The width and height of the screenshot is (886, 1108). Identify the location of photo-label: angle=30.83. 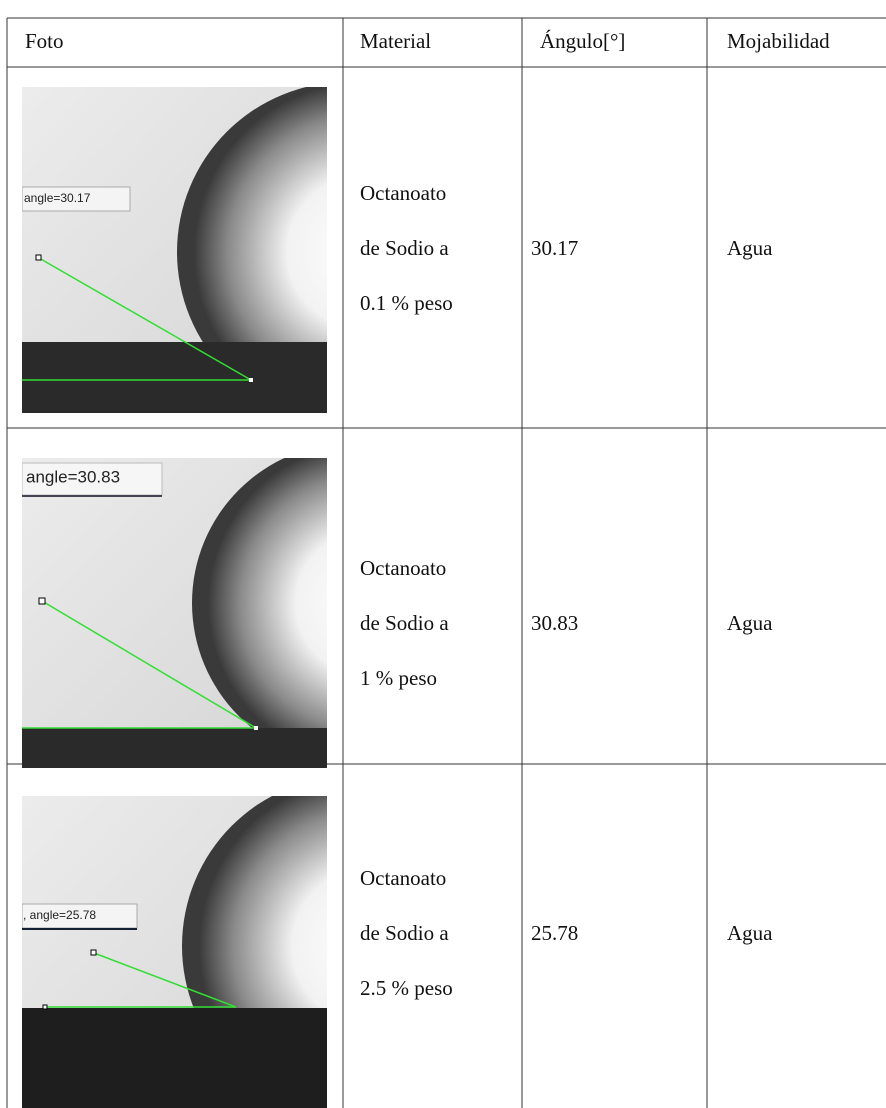
(73, 476).